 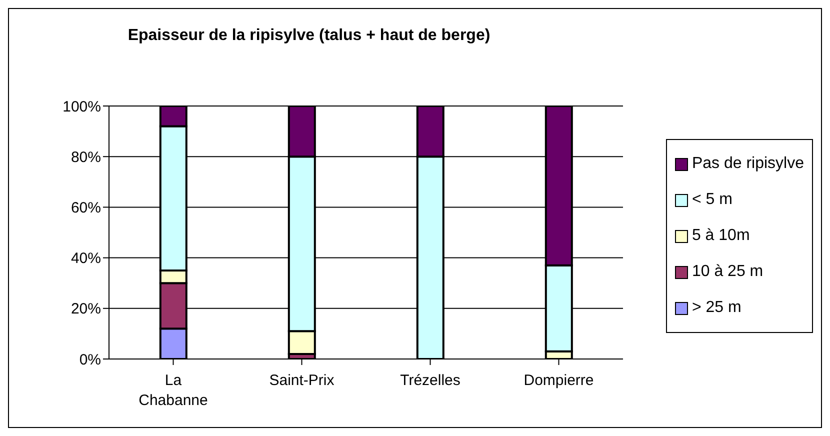 I want to click on legend-label: 10 à 25 m, so click(x=727, y=272).